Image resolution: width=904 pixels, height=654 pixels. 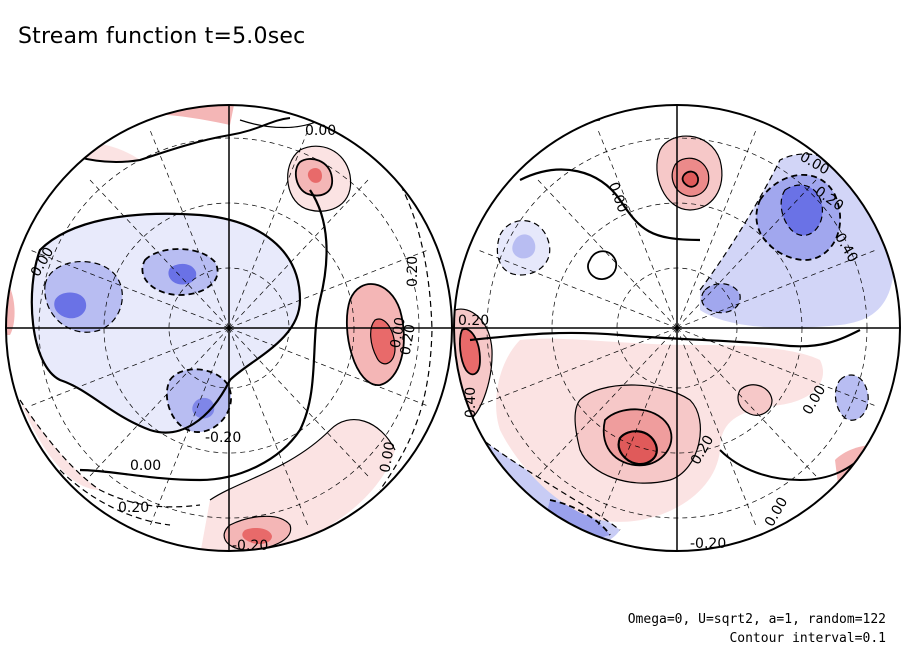 What do you see at coordinates (471, 402) in the screenshot?
I see `contour-label: 0.40` at bounding box center [471, 402].